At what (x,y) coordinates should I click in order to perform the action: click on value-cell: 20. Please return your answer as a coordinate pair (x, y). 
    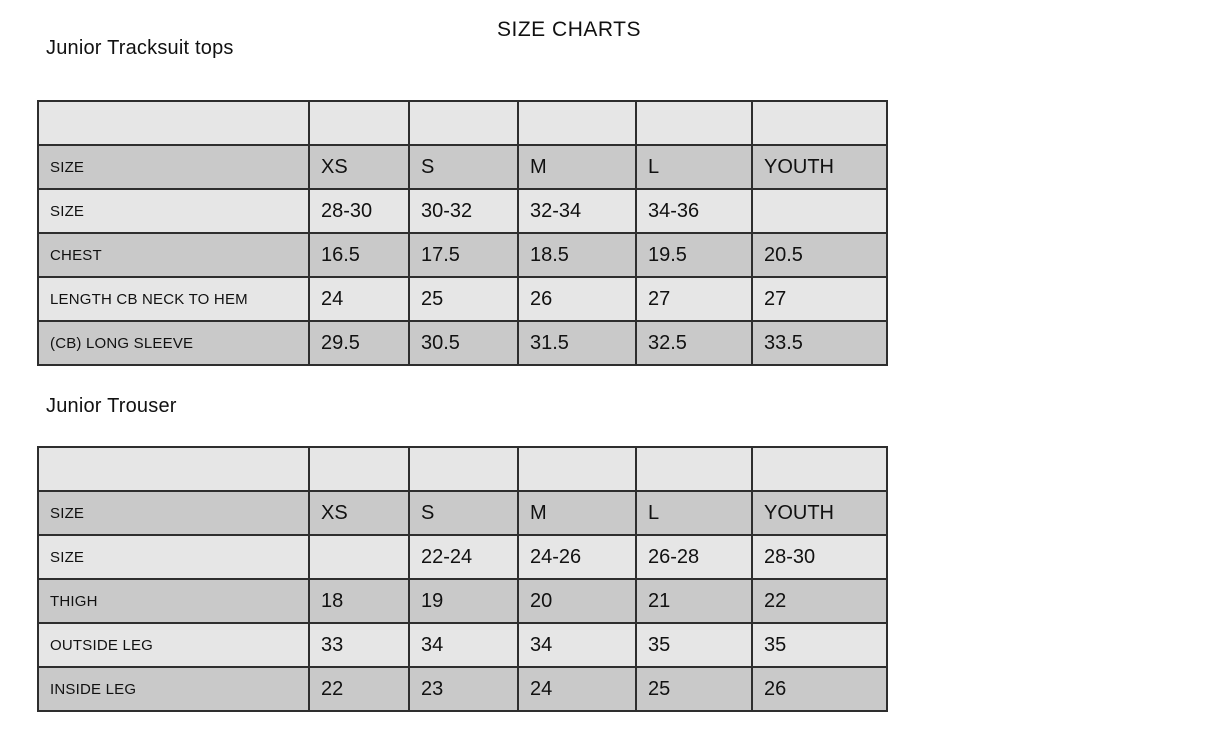
    Looking at the image, I should click on (577, 601).